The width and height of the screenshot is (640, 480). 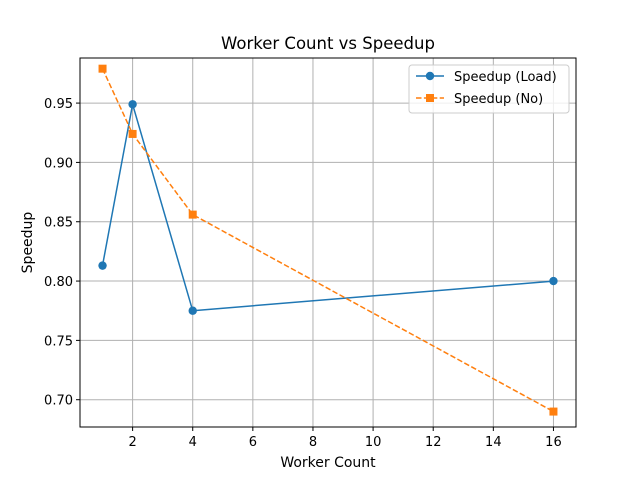 I want to click on y-tick-label: 0.95, so click(x=58, y=104).